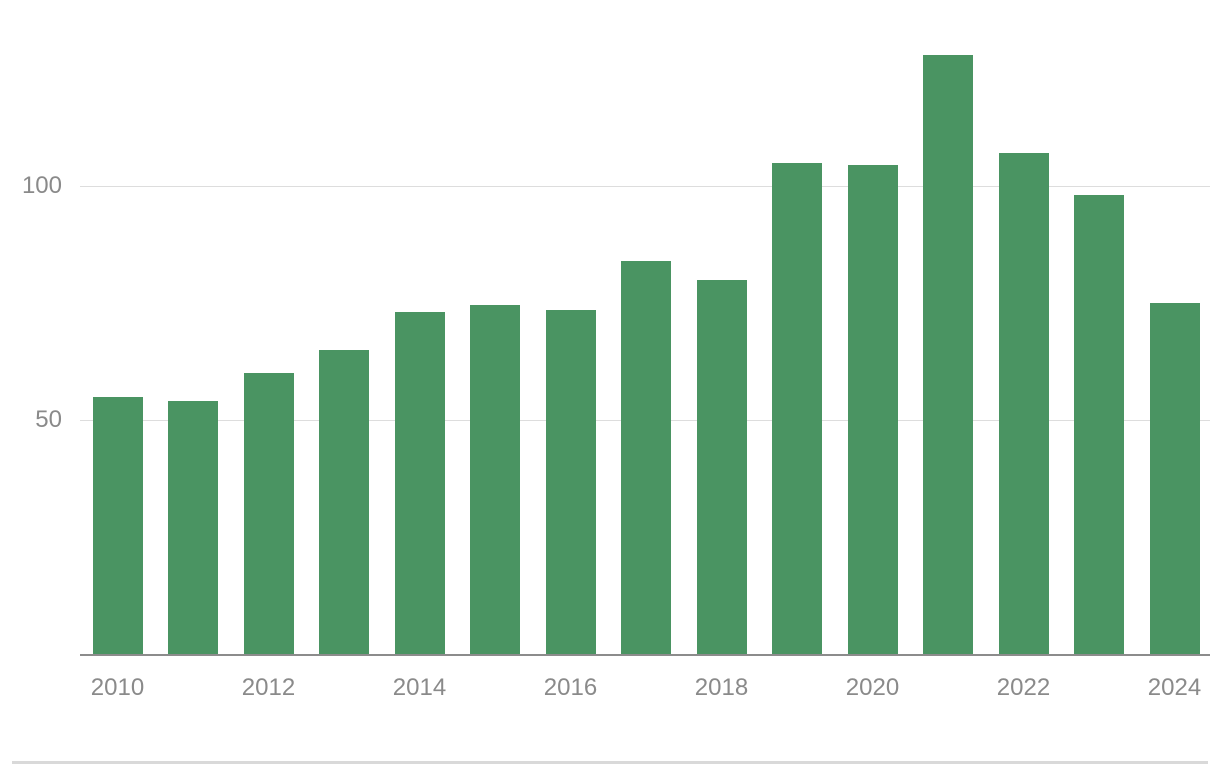 This screenshot has width=1220, height=774. Describe the element at coordinates (193, 527) in the screenshot. I see `bar-2011` at that location.